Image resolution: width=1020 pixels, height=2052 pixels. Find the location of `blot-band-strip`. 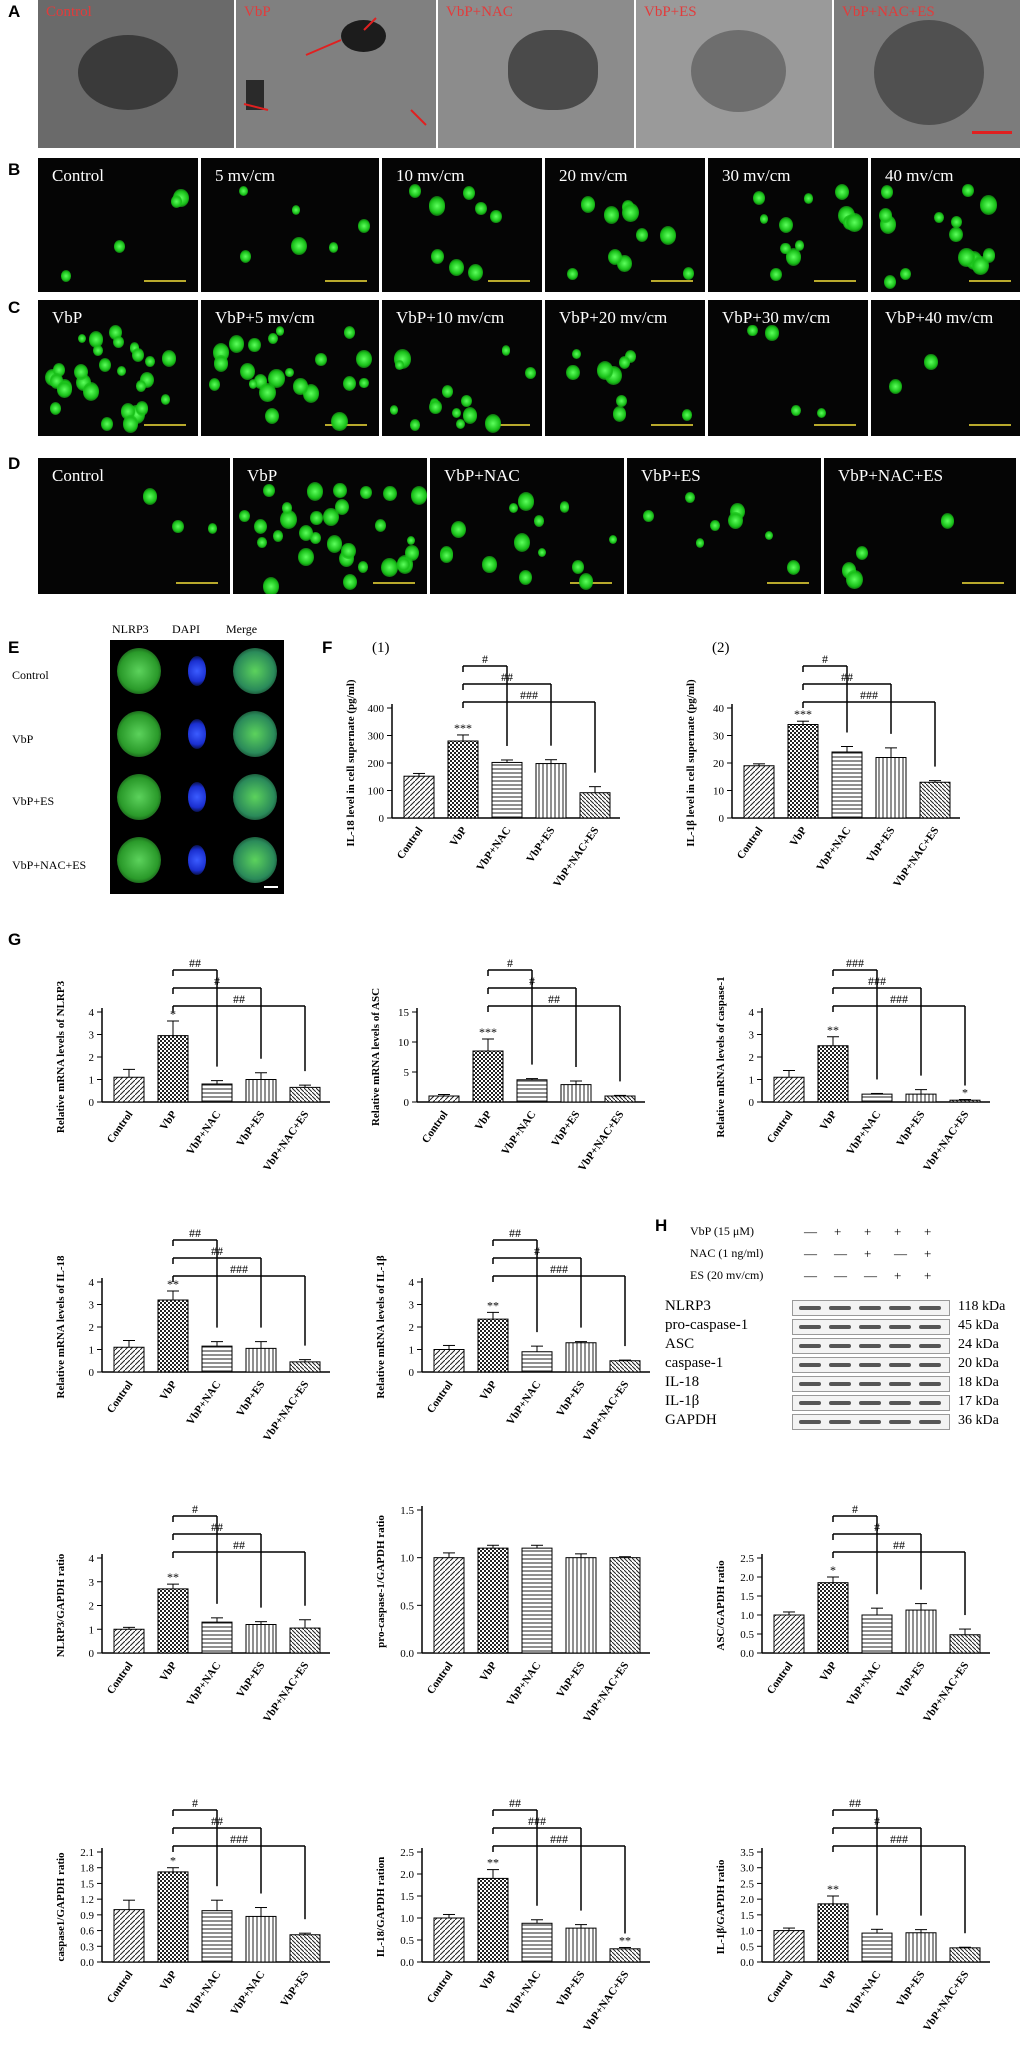

blot-band-strip is located at coordinates (871, 1308).